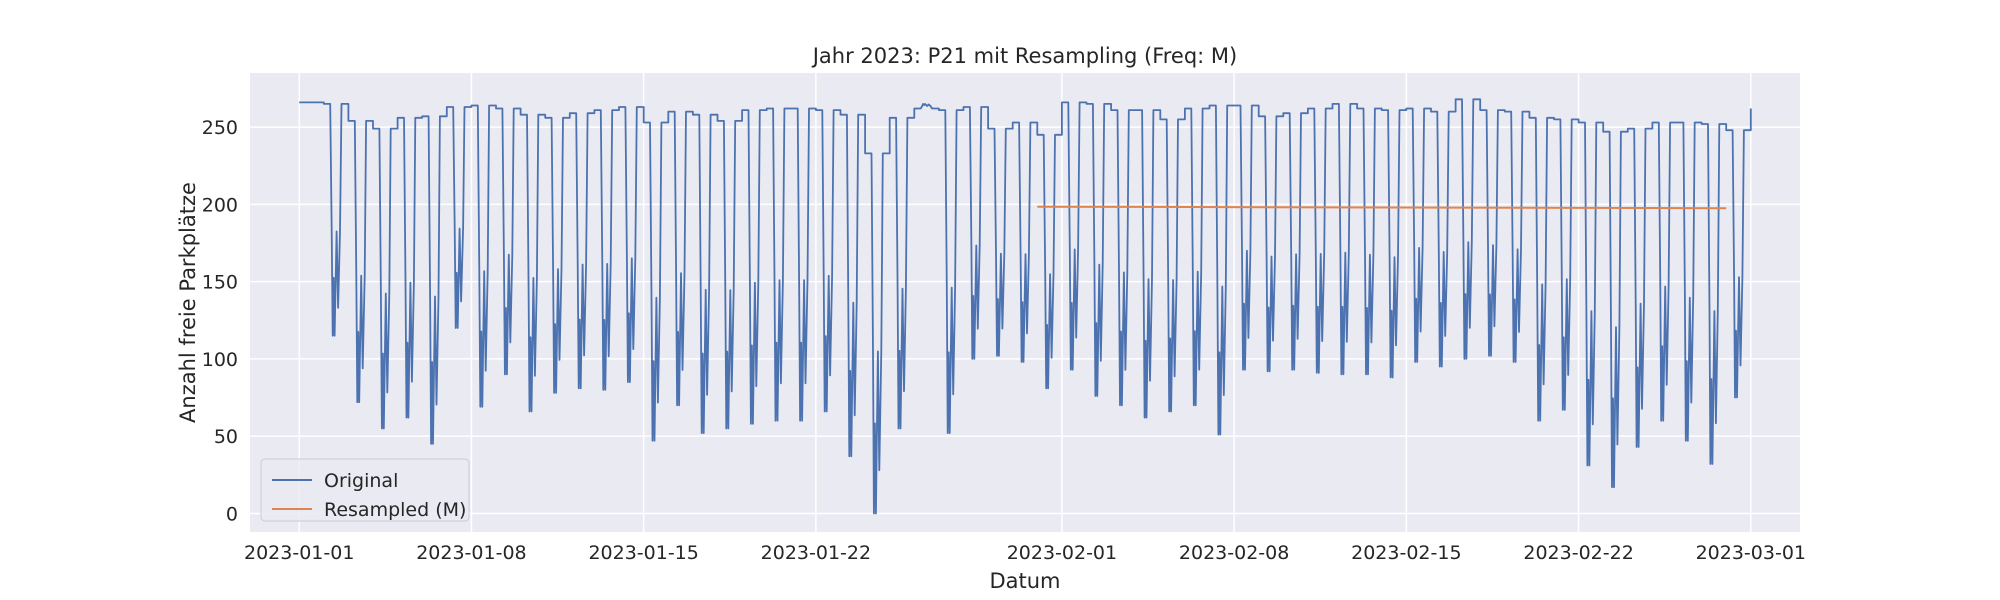 The image size is (2000, 600). Describe the element at coordinates (1406, 553) in the screenshot. I see `x-tick-label: 2023-02-15` at that location.